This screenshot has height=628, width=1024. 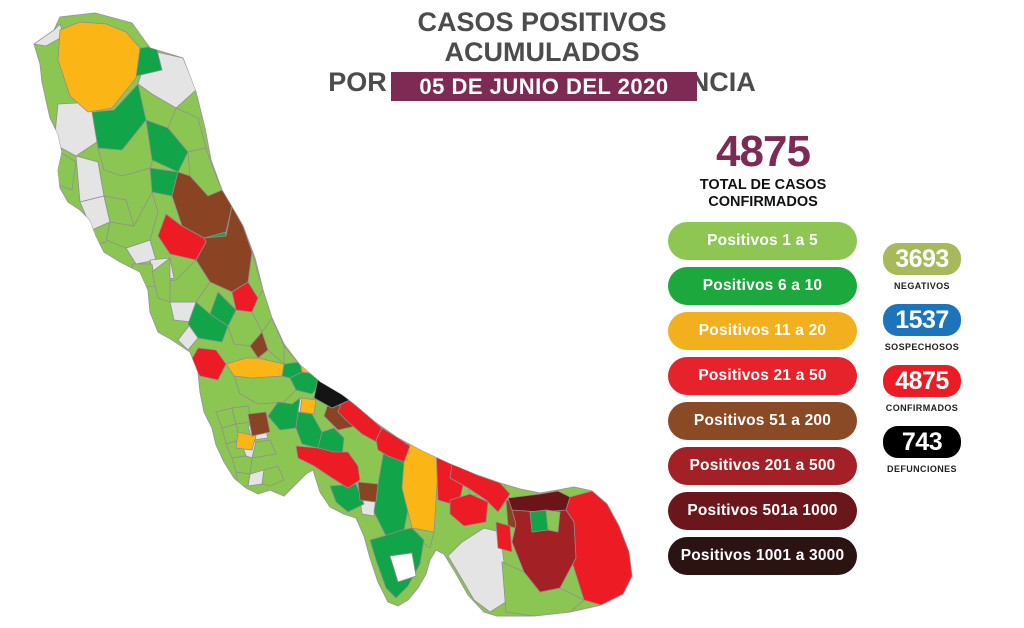 I want to click on total-confirmed-label: TOTAL DE CASOS CONFIRMADOS, so click(x=763, y=194).